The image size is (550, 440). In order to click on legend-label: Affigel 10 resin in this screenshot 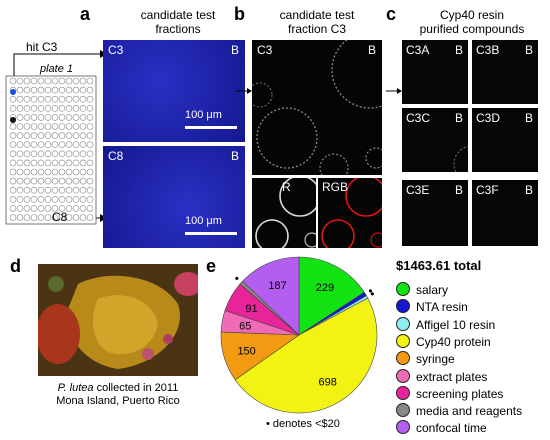, I will do `click(456, 324)`.